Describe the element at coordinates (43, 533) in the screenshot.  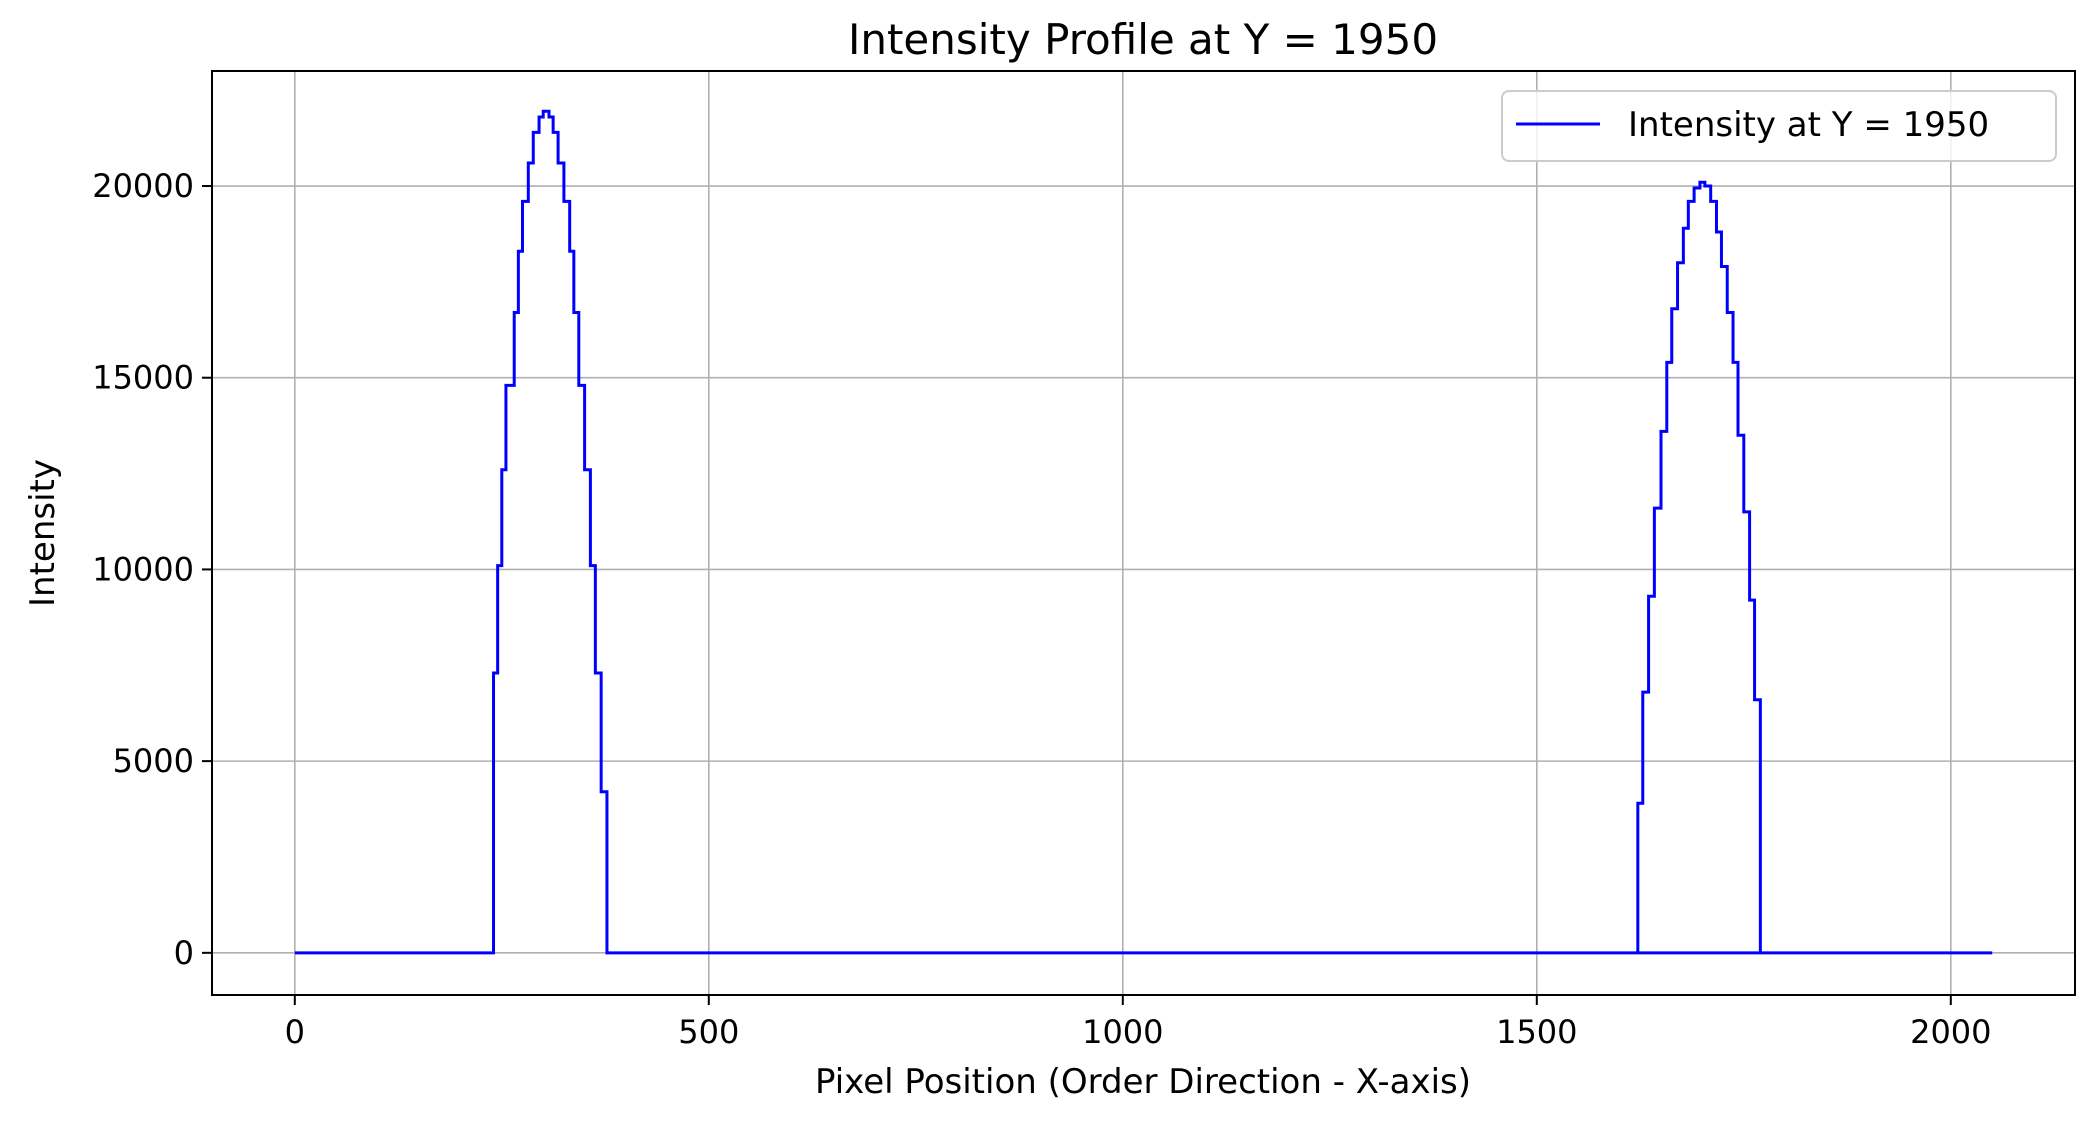
I see `y-axis-label: Intensity` at that location.